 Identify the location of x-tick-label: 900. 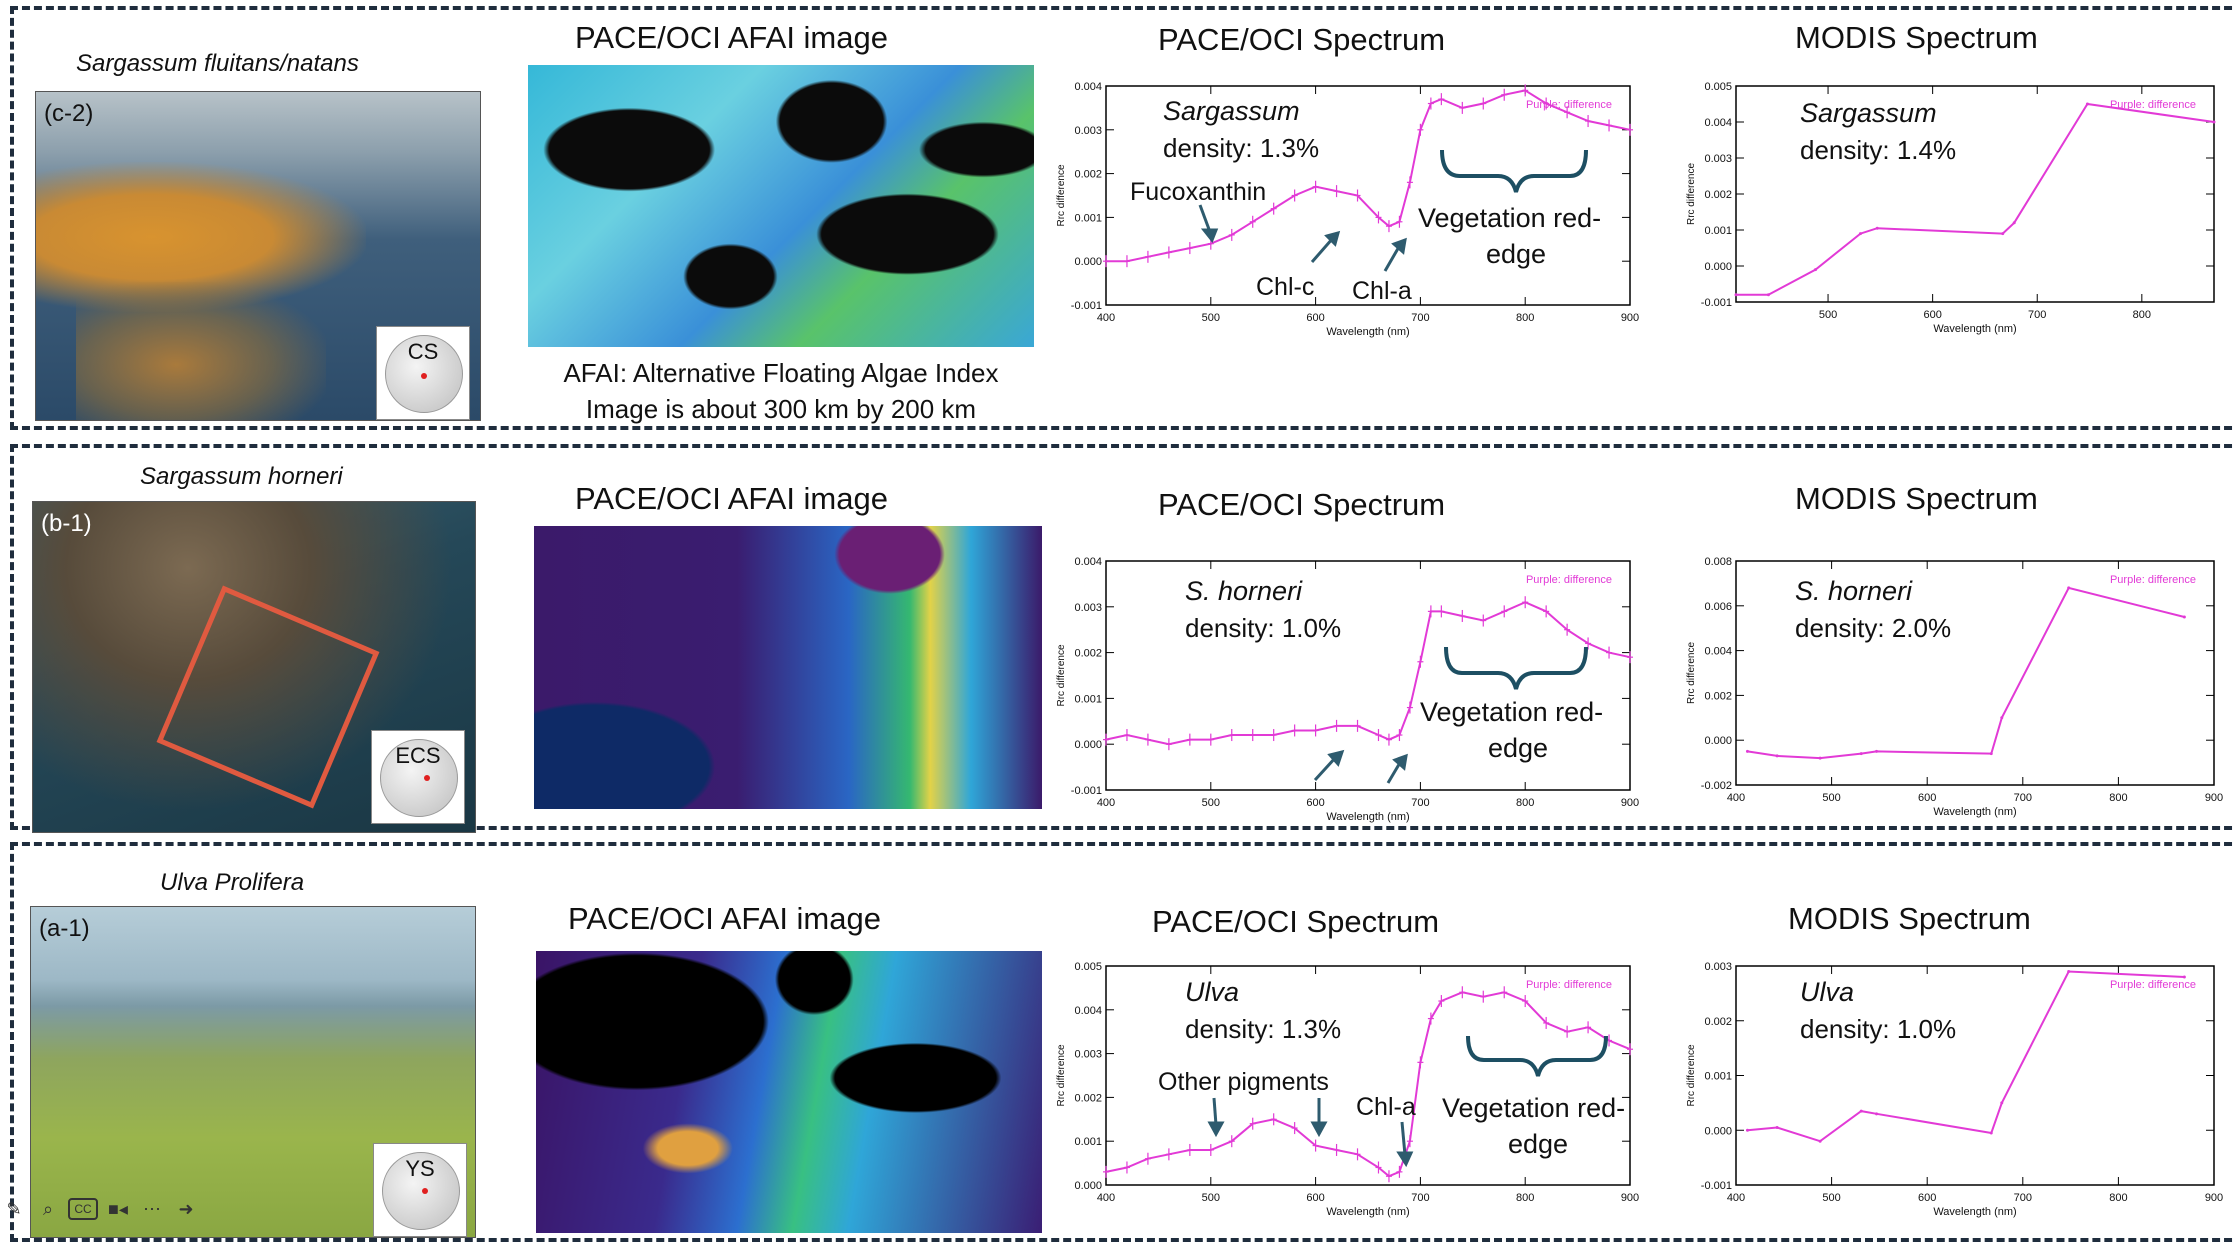
(1630, 318).